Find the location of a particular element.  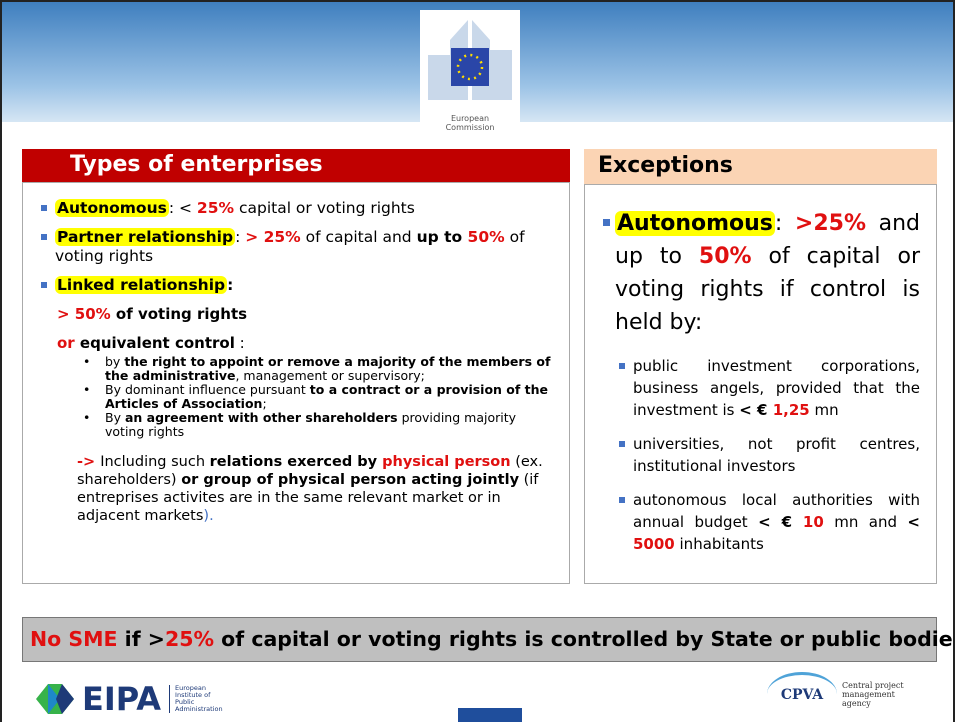

desc-line: Institute of is located at coordinates (193, 695).